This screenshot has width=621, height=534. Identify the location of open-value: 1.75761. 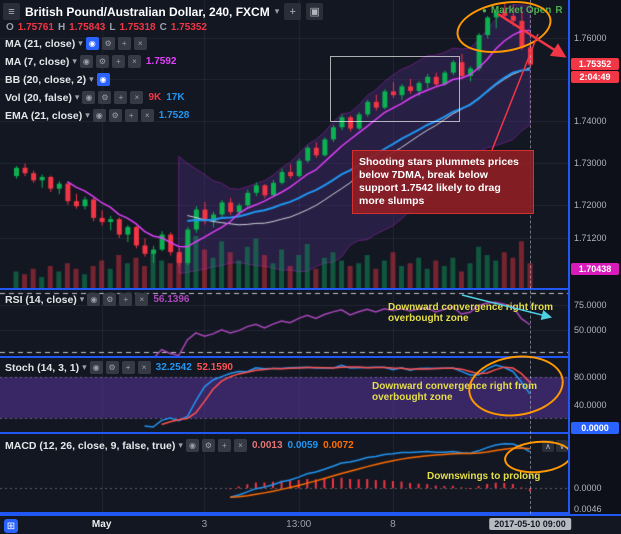
(35, 27).